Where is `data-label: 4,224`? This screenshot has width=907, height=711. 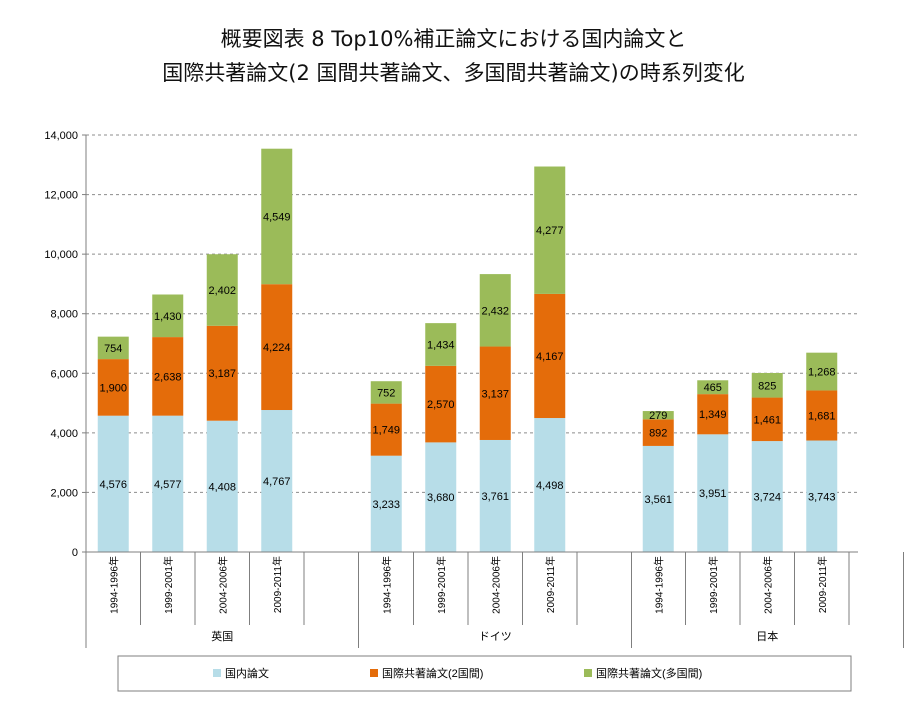 data-label: 4,224 is located at coordinates (277, 348).